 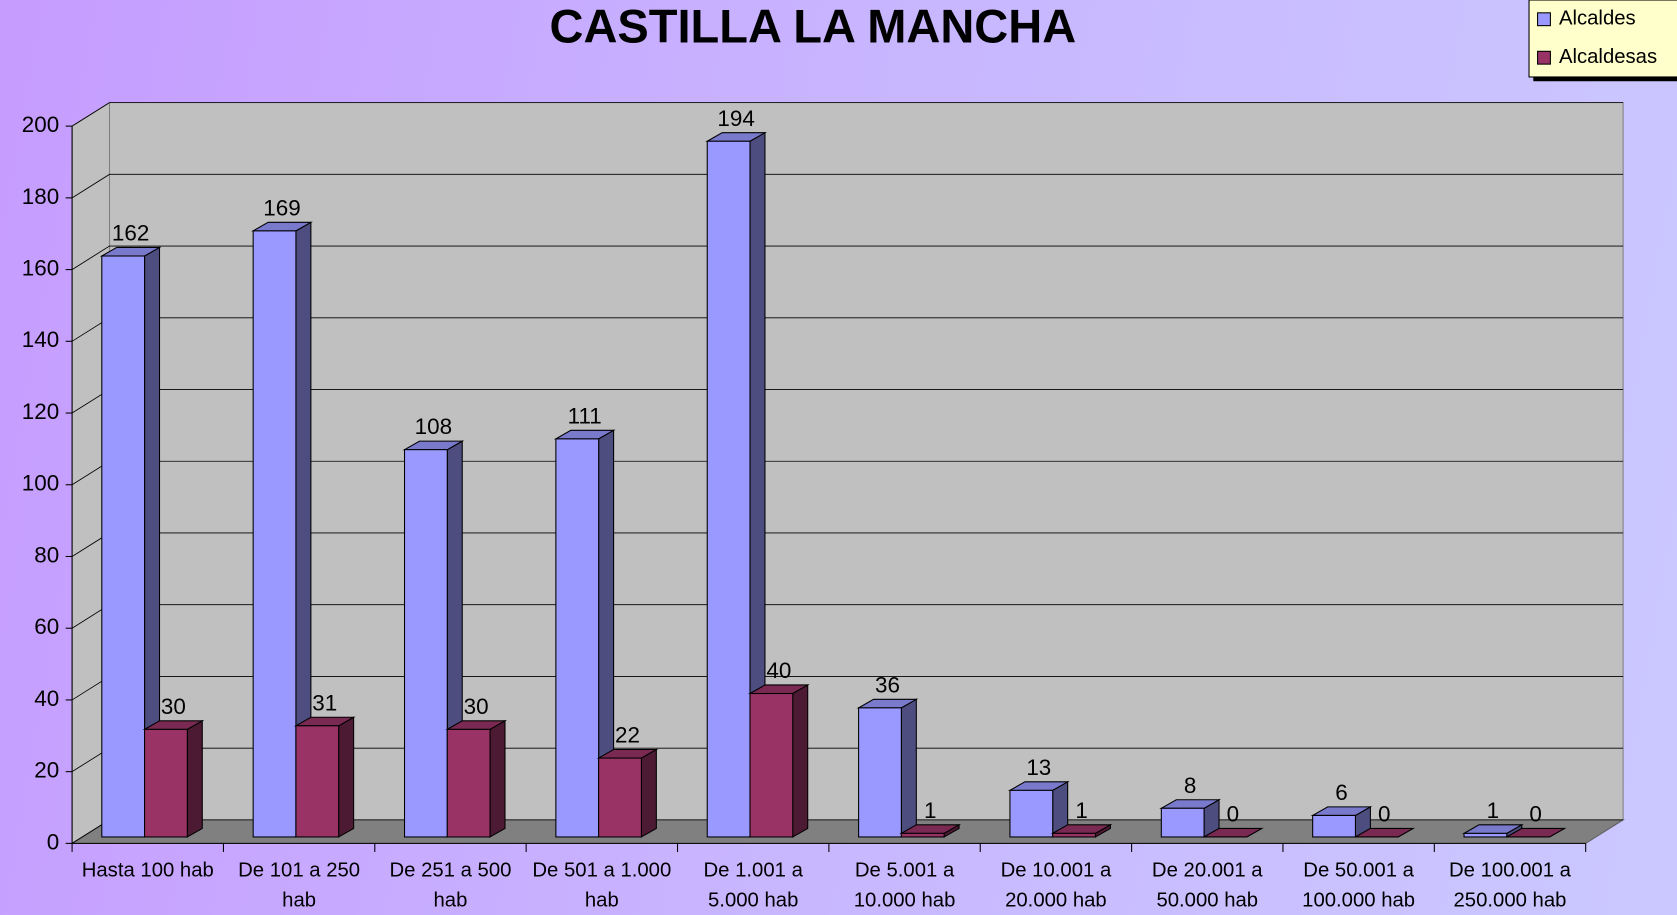 I want to click on x-tick-label: Hasta 100 hab, so click(x=147, y=870).